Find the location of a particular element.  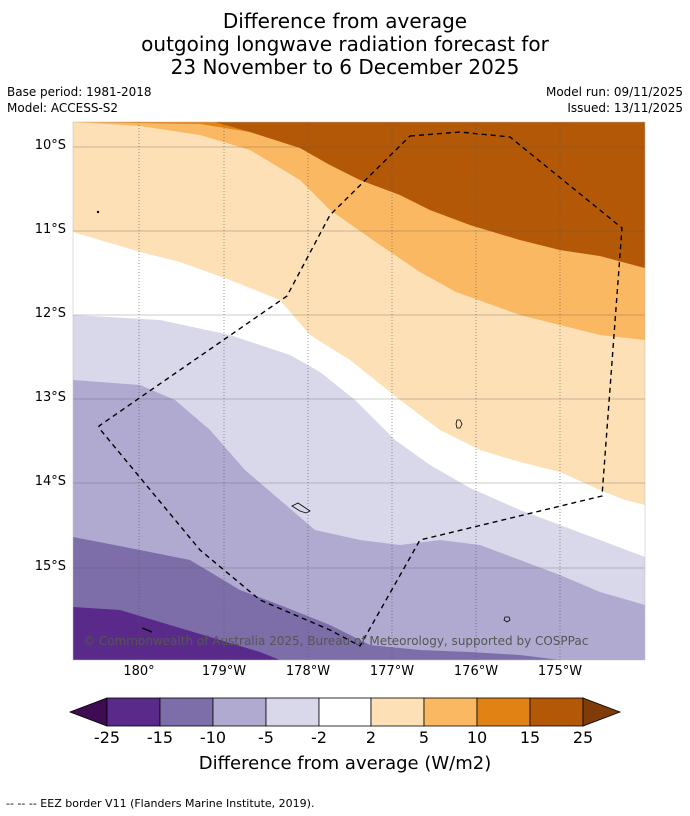

colorbar is located at coordinates (345, 712).